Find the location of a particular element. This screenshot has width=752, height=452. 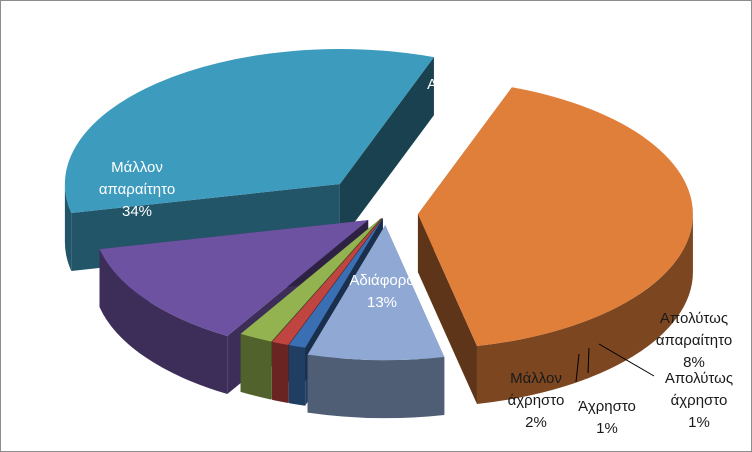

slice-3-top is located at coordinates (327, 281).